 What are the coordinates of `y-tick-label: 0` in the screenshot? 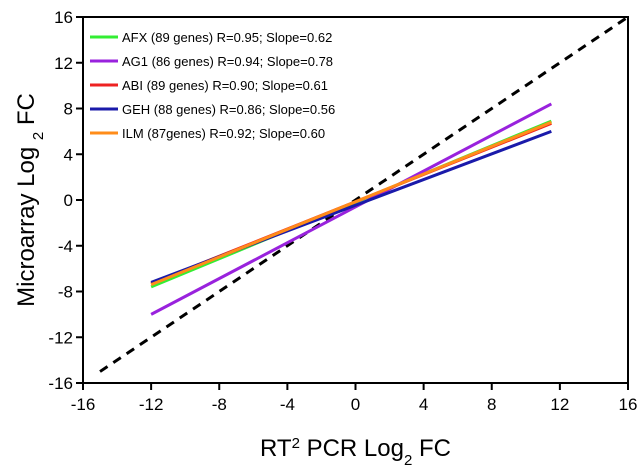 It's located at (68, 200).